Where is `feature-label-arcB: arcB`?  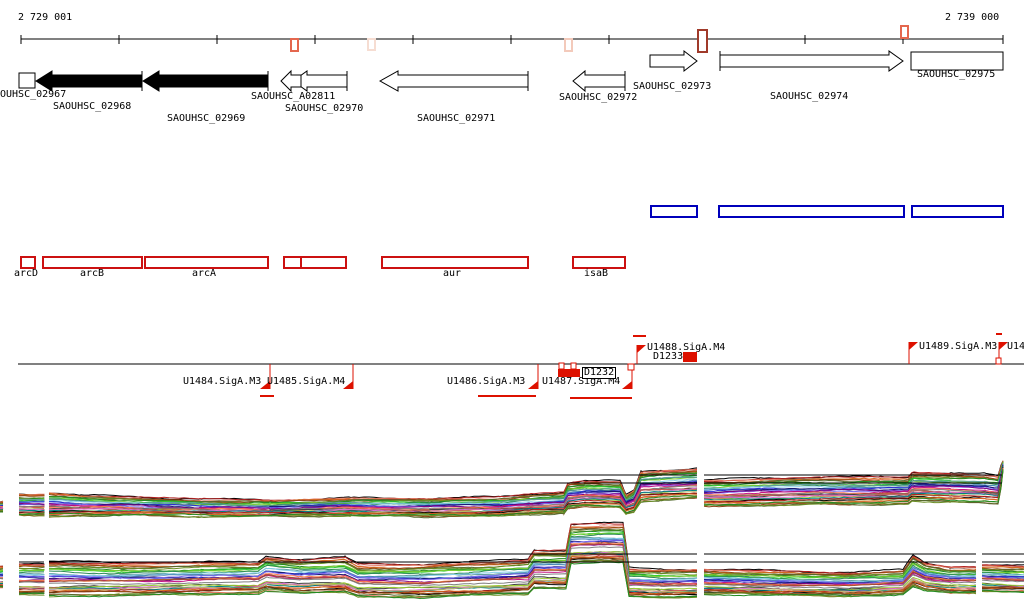 feature-label-arcB: arcB is located at coordinates (92, 273).